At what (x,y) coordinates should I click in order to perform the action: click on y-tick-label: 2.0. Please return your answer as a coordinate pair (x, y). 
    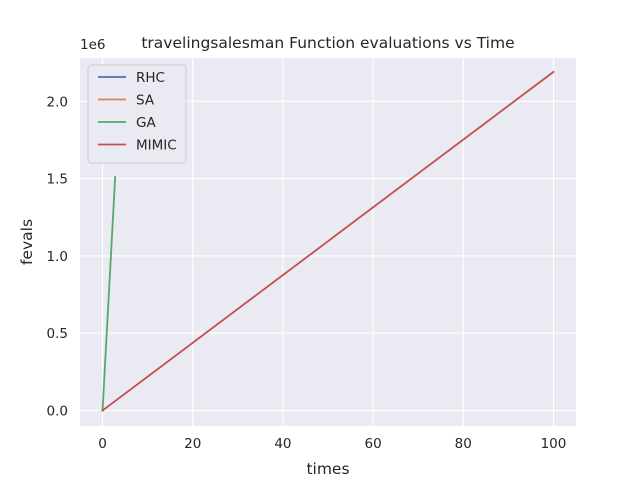
    Looking at the image, I should click on (57, 102).